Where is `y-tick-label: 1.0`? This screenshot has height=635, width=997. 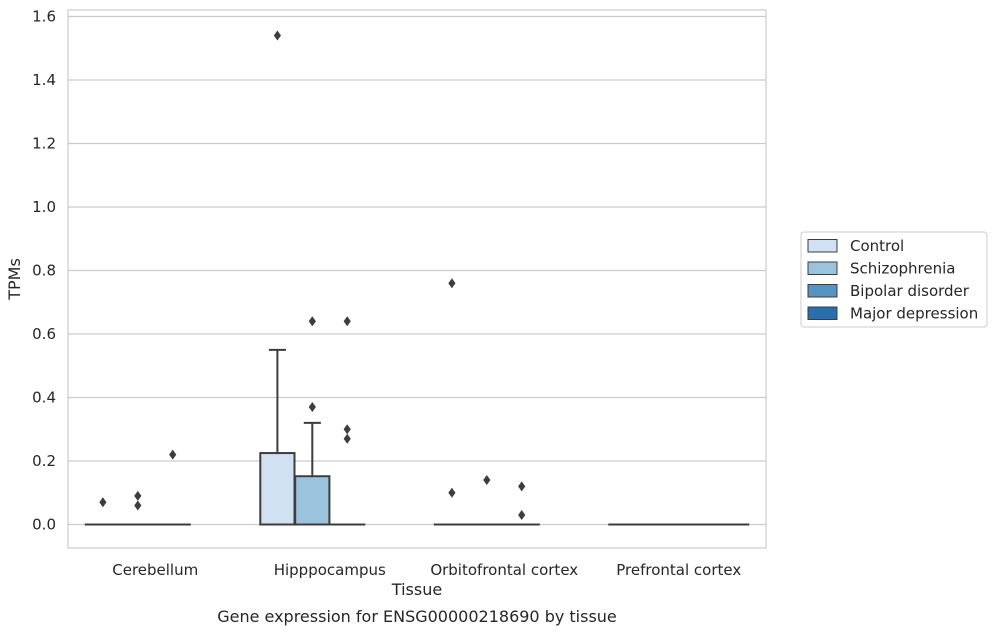
y-tick-label: 1.0 is located at coordinates (44, 207).